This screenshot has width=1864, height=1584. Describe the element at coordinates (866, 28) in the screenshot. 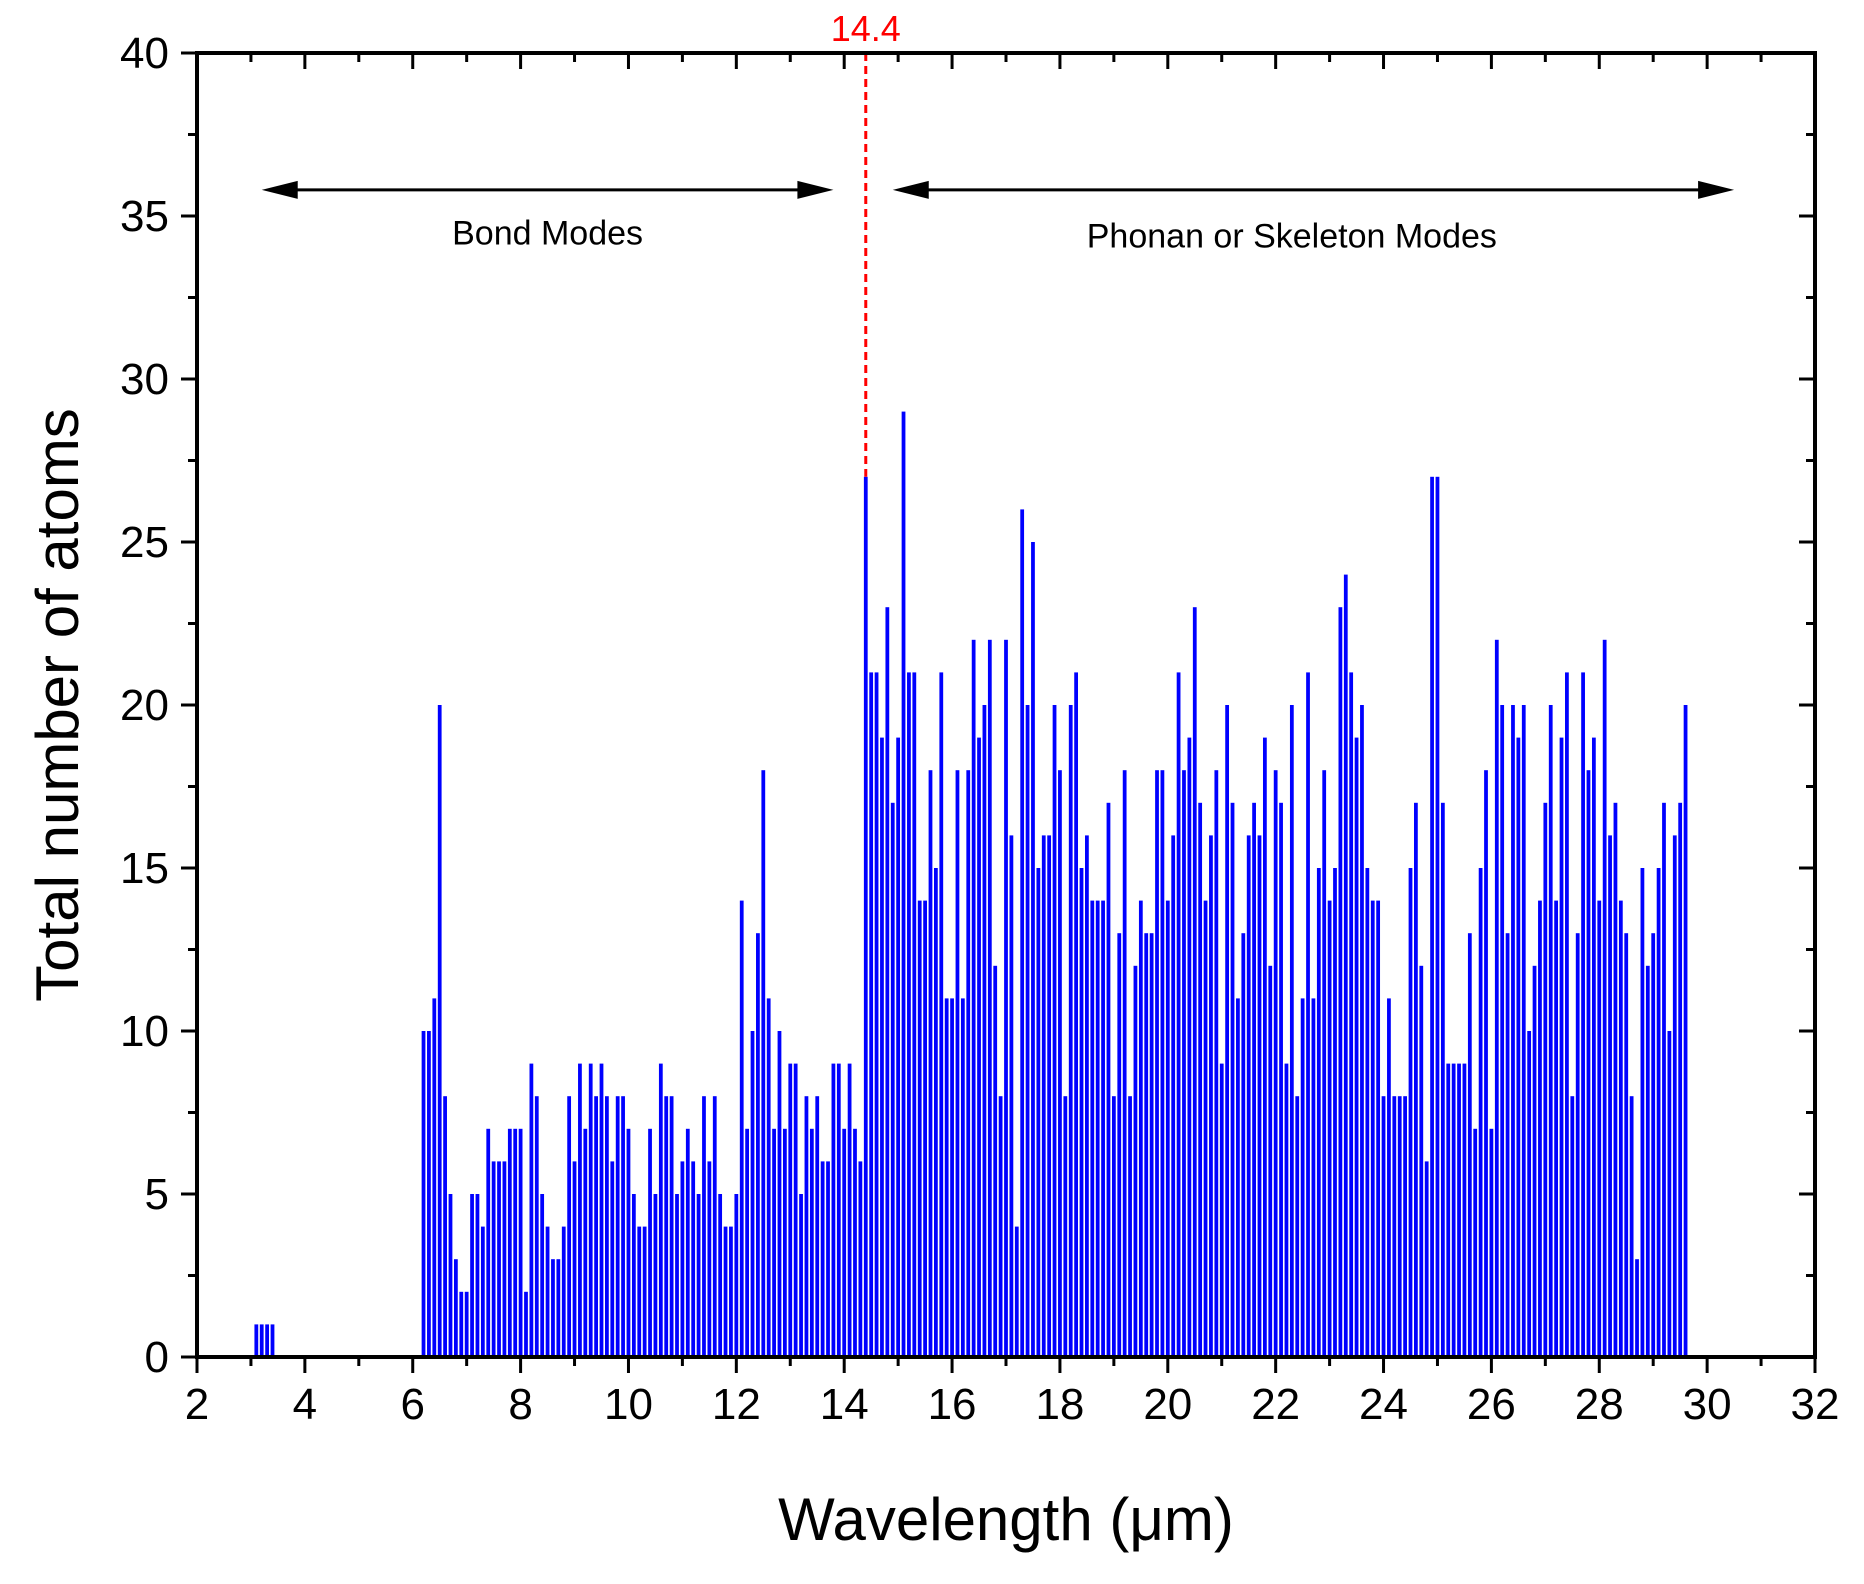

I see `marker-label: 14.4` at that location.